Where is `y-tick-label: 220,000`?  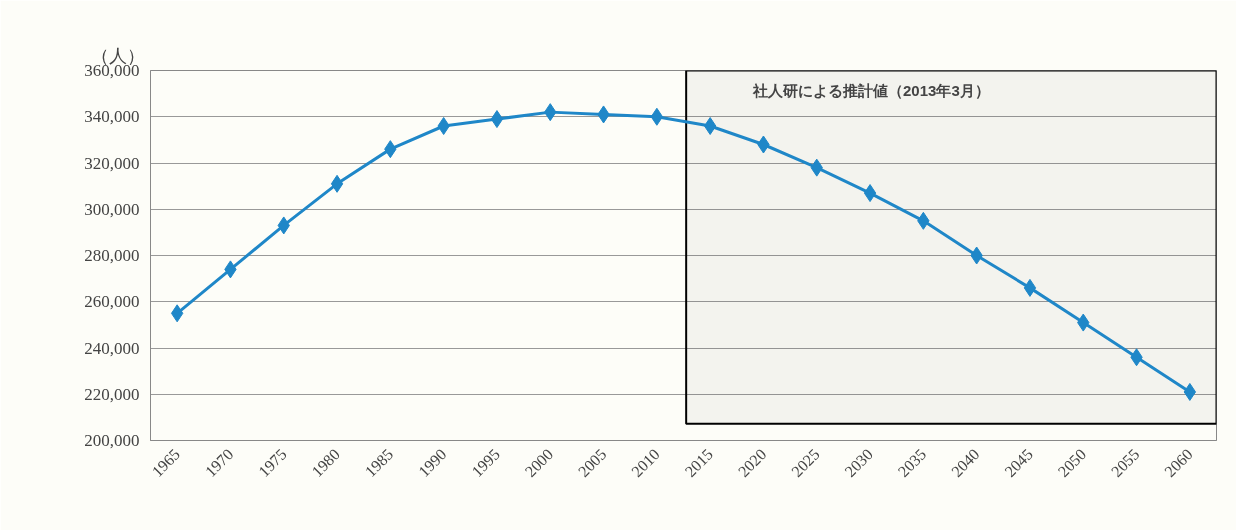 y-tick-label: 220,000 is located at coordinates (112, 394).